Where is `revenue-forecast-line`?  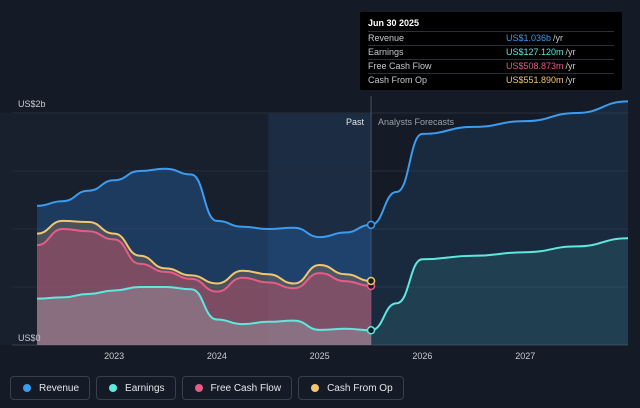
revenue-forecast-line is located at coordinates (499, 163).